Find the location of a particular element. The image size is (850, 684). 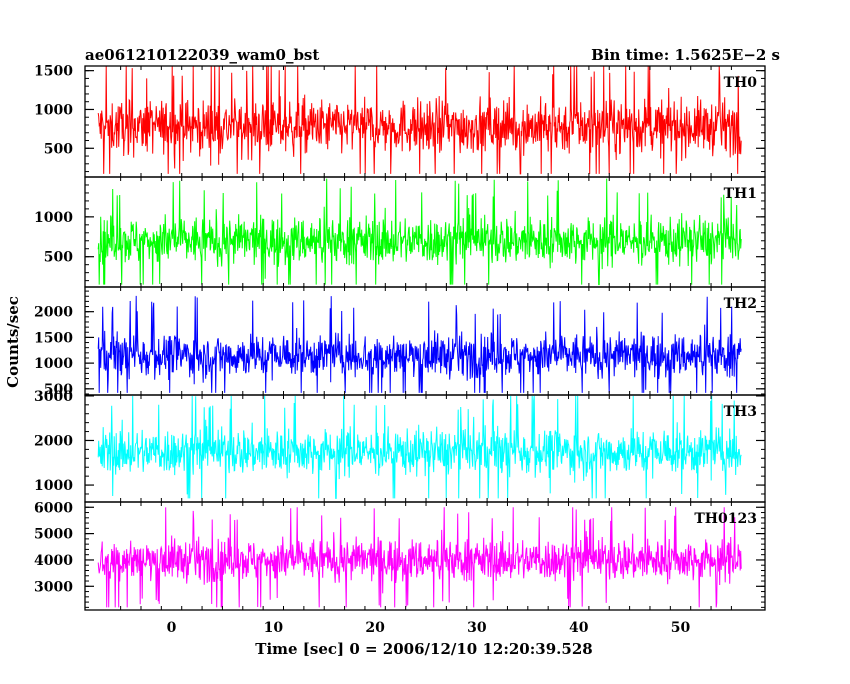

panel-th3: 1000 2000 3000 TH3 is located at coordinates (400, 446).